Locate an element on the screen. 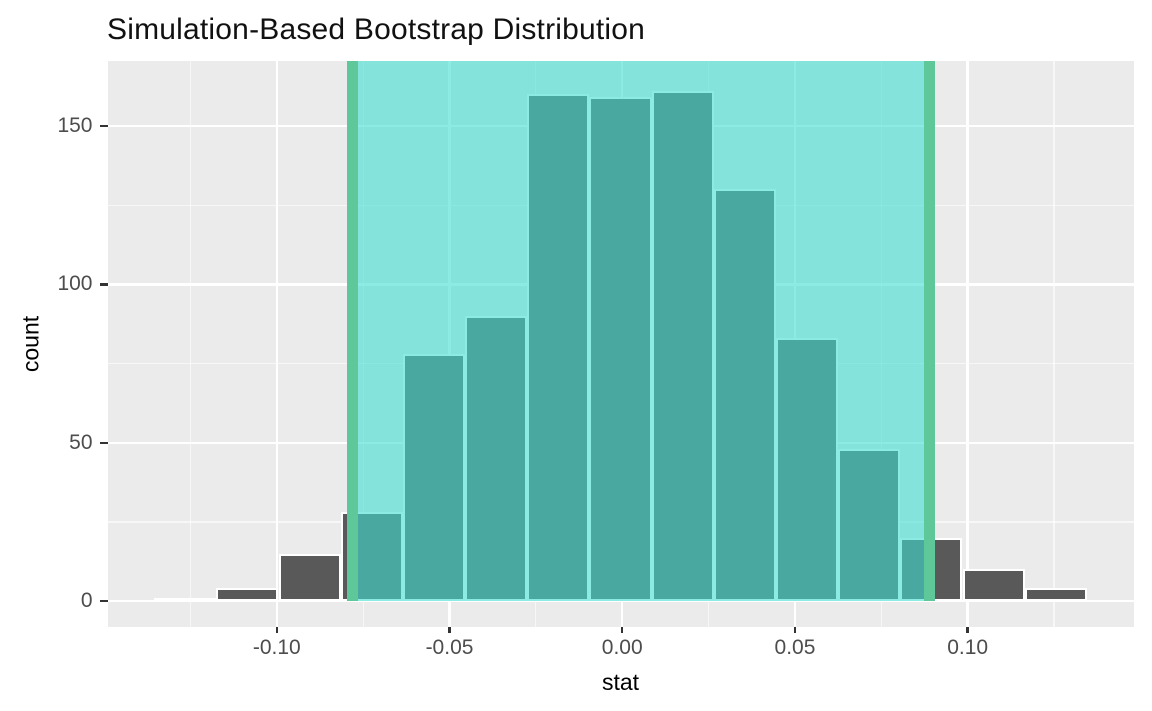 This screenshot has height=711, width=1152. x-tick-label: 0.05 is located at coordinates (795, 647).